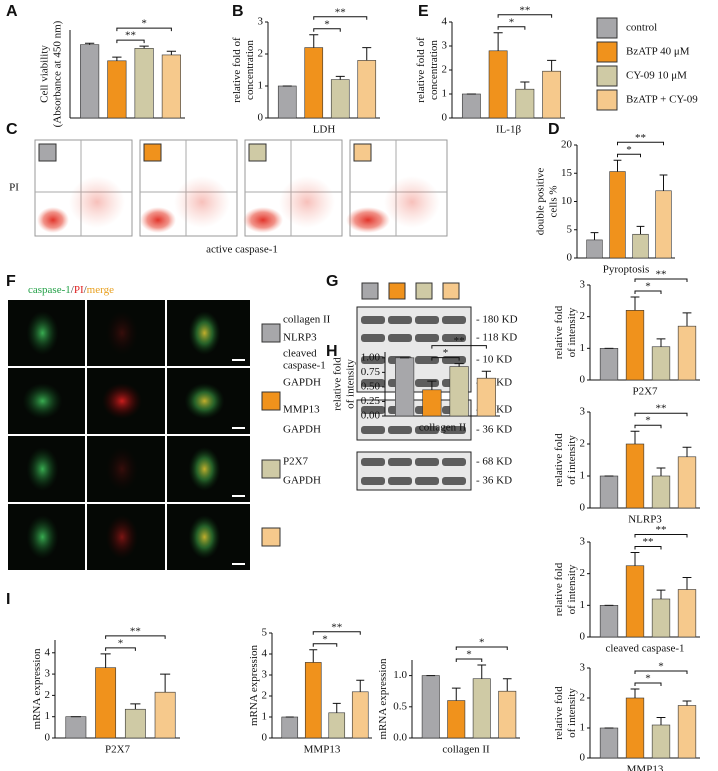 The width and height of the screenshot is (718, 771). What do you see at coordinates (607, 28) in the screenshot?
I see `legend-swatch` at bounding box center [607, 28].